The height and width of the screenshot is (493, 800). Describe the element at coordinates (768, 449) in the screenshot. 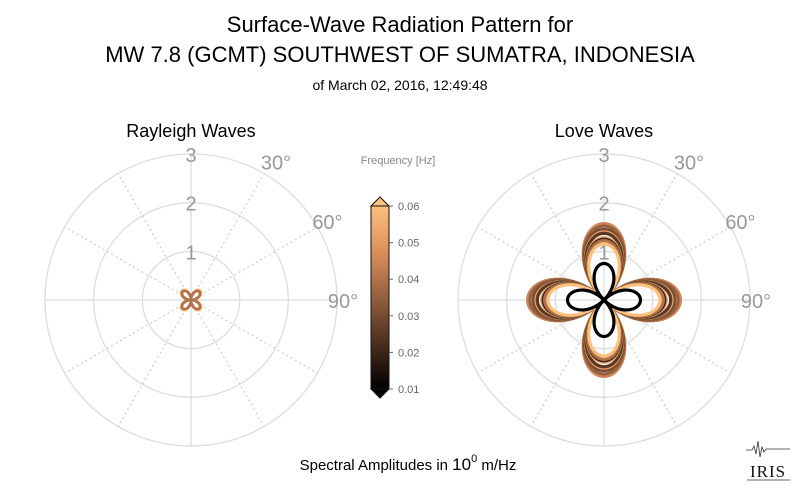

I see `iris-logo-seismogram` at that location.